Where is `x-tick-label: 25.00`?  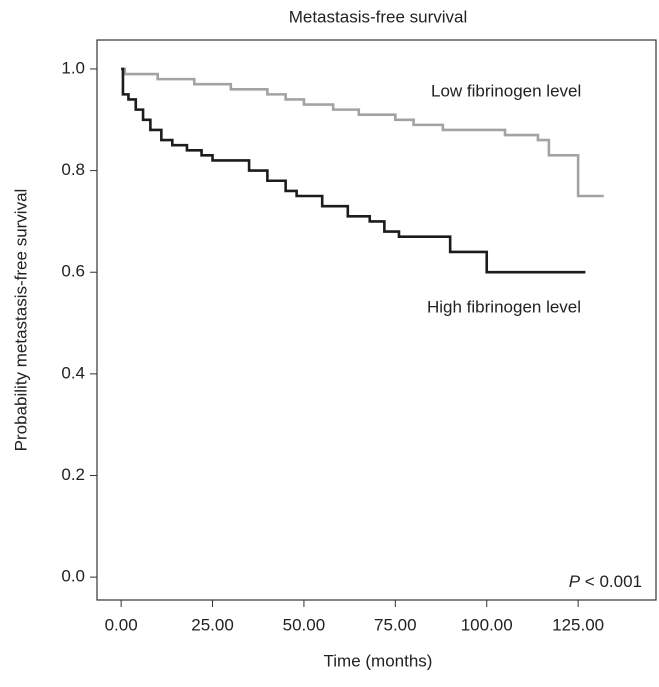 x-tick-label: 25.00 is located at coordinates (212, 624).